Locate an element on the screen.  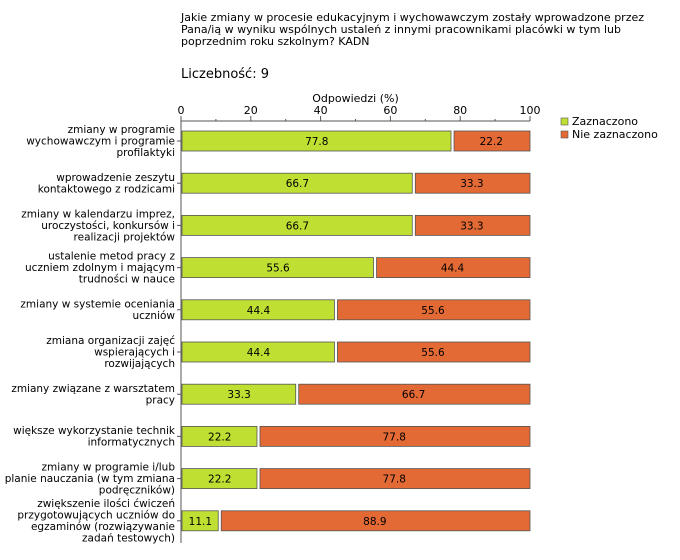
data-label: 88.9 is located at coordinates (374, 522).